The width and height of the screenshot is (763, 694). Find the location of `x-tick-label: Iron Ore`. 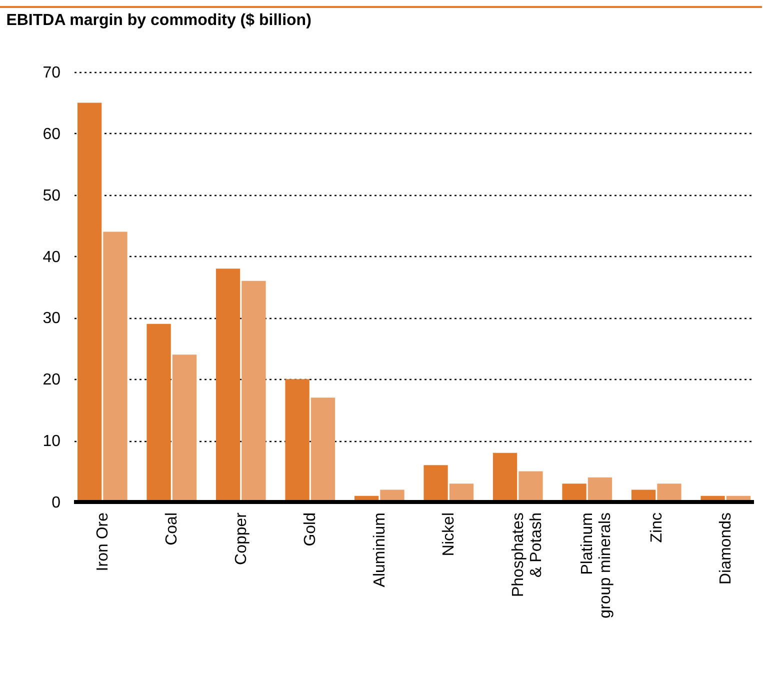

x-tick-label: Iron Ore is located at coordinates (103, 542).